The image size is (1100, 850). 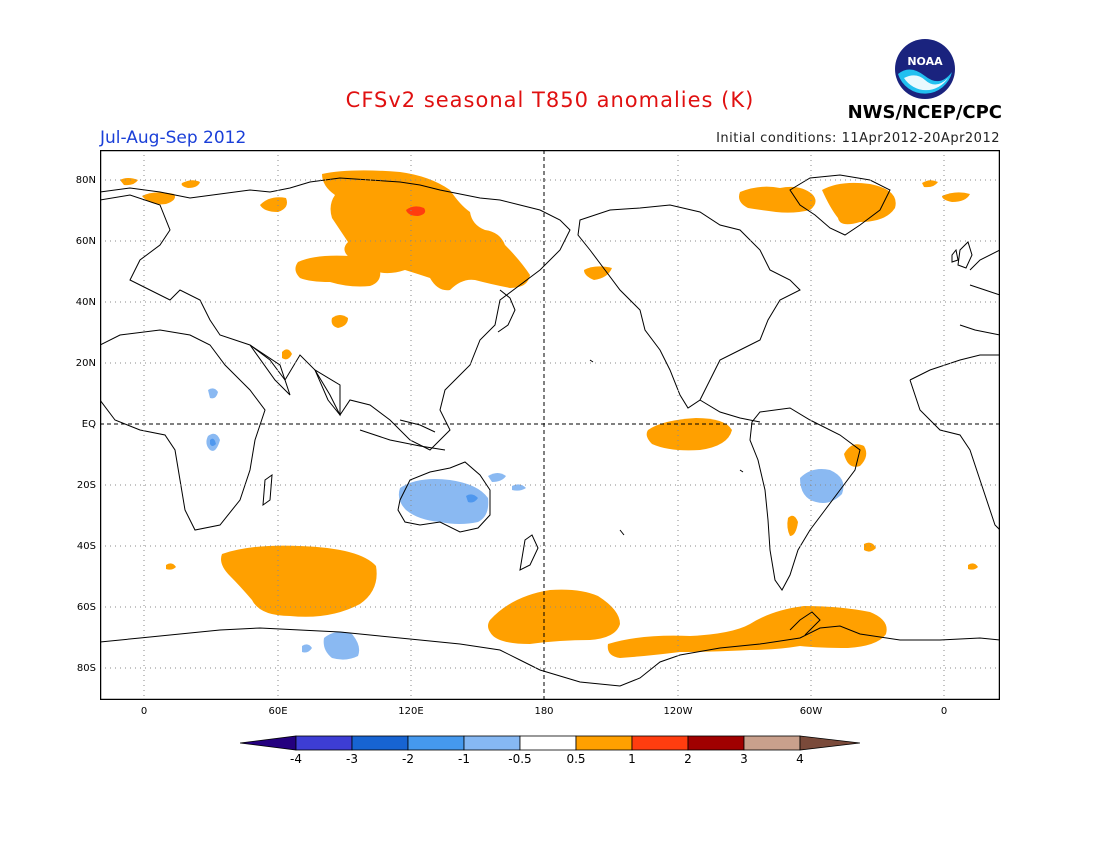 I want to click on pacific-islands-outline, so click(x=666, y=447).